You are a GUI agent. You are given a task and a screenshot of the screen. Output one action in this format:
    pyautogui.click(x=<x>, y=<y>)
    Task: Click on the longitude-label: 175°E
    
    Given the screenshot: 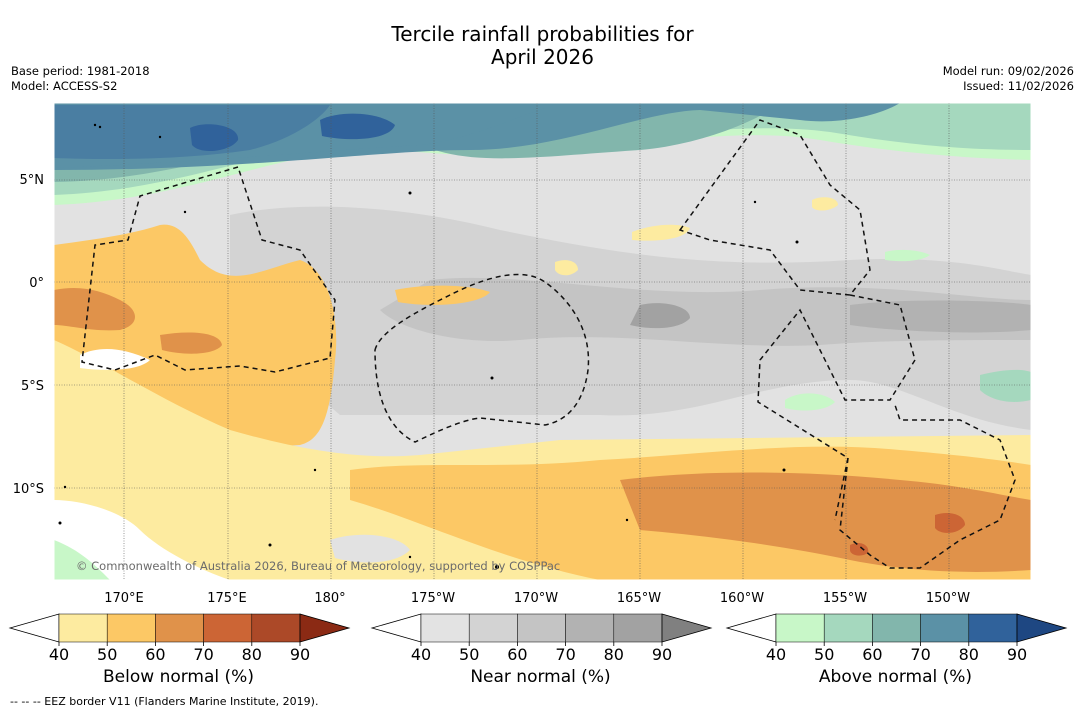 What is the action you would take?
    pyautogui.click(x=227, y=598)
    